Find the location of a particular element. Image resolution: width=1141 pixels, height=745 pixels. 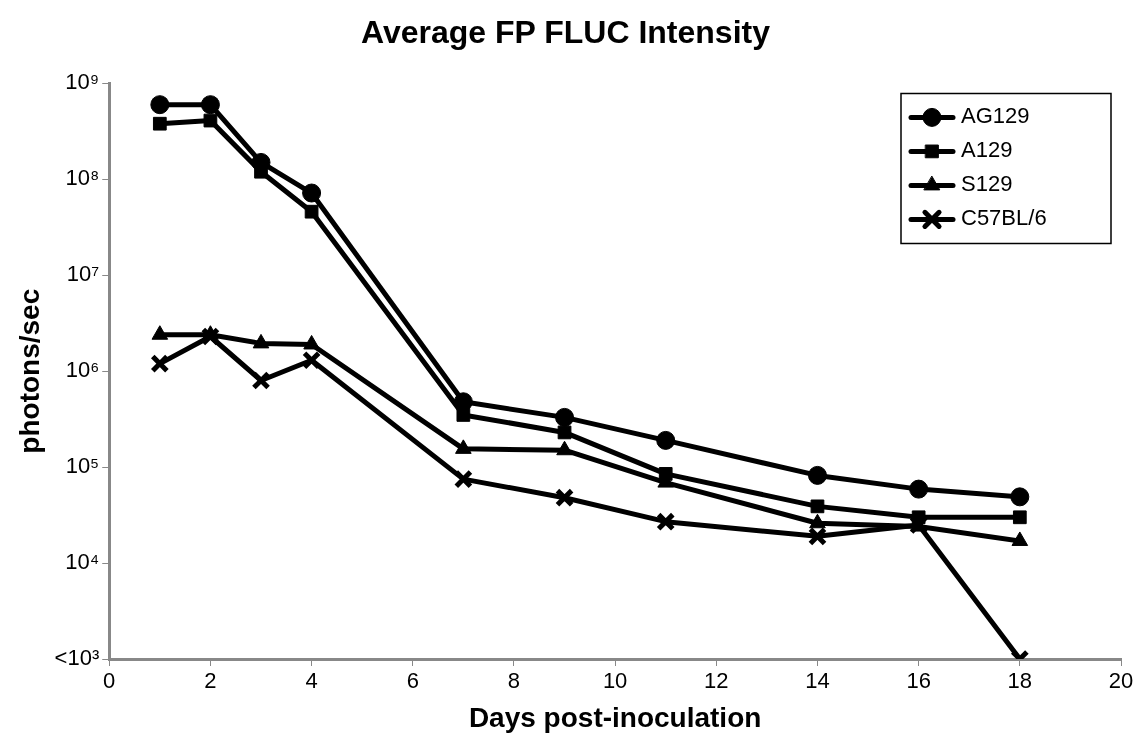

x-tick-label: 14 is located at coordinates (817, 681).